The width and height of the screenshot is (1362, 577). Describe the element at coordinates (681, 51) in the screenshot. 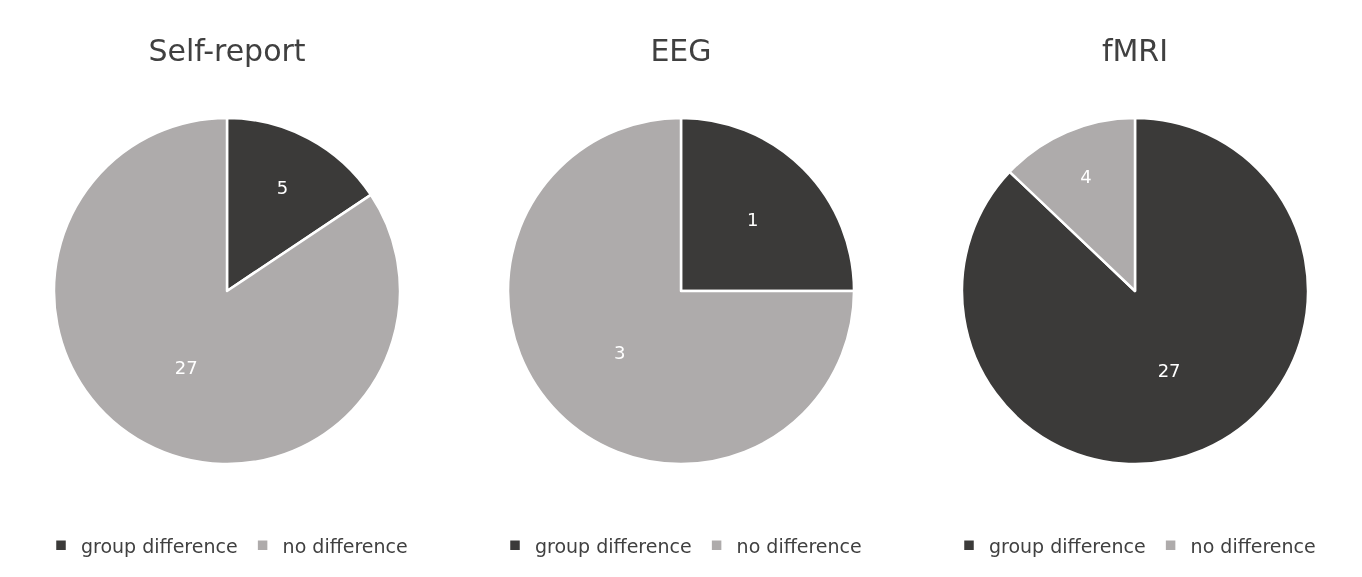

I see `chart-title: EEG` at that location.